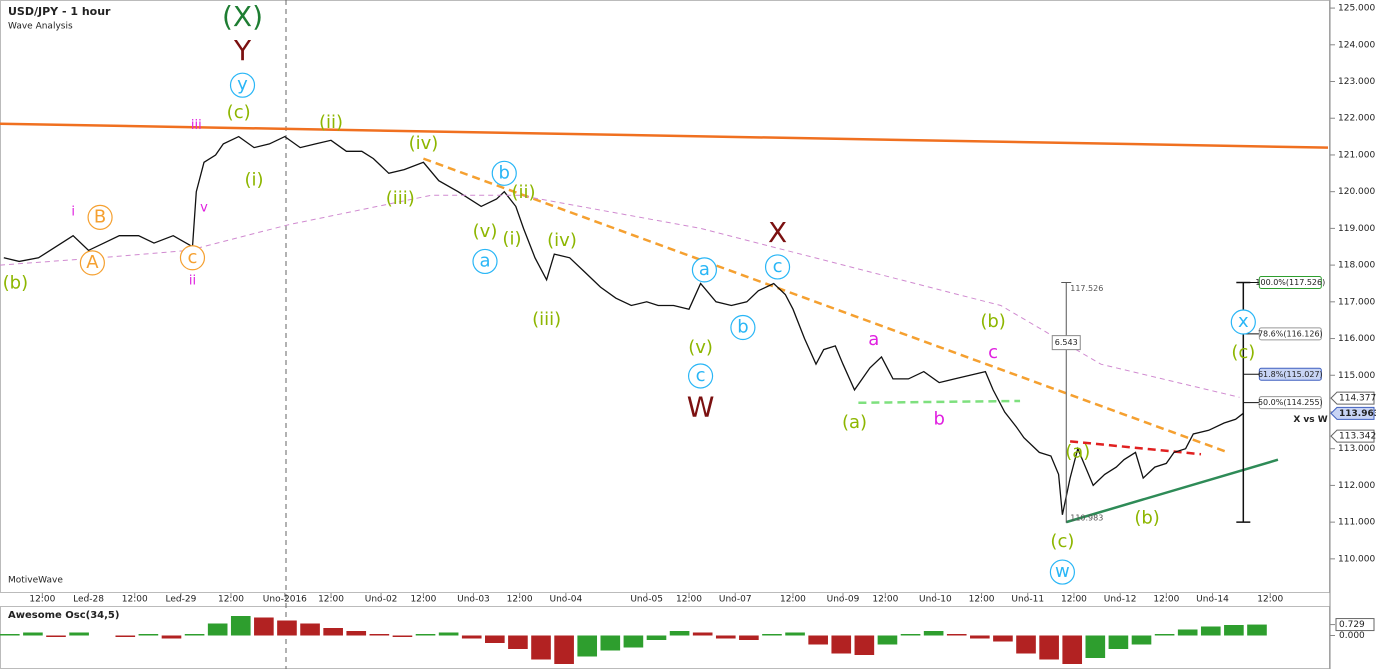 The width and height of the screenshot is (1376, 669). Describe the element at coordinates (100, 216) in the screenshot. I see `wave-label: B` at that location.